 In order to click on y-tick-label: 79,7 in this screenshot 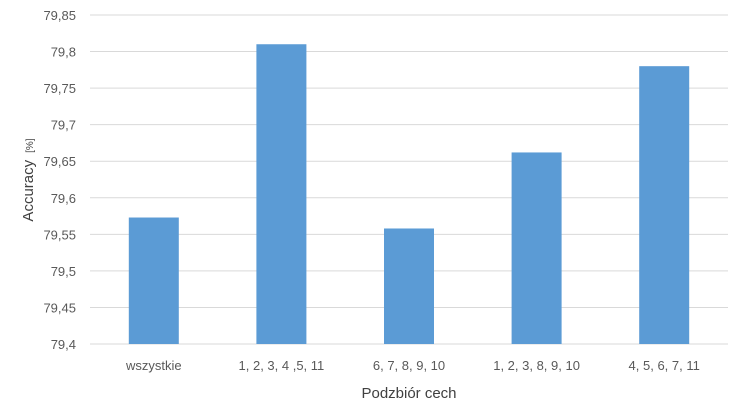, I will do `click(63, 125)`.